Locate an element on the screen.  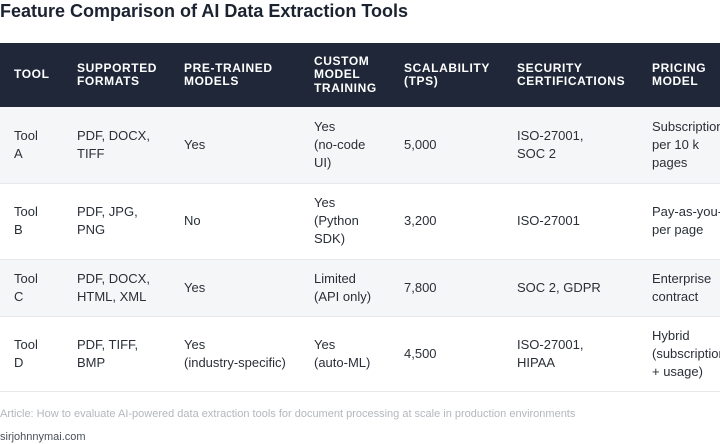
cell-formats: PDF, DOCX, TIFF is located at coordinates (116, 145).